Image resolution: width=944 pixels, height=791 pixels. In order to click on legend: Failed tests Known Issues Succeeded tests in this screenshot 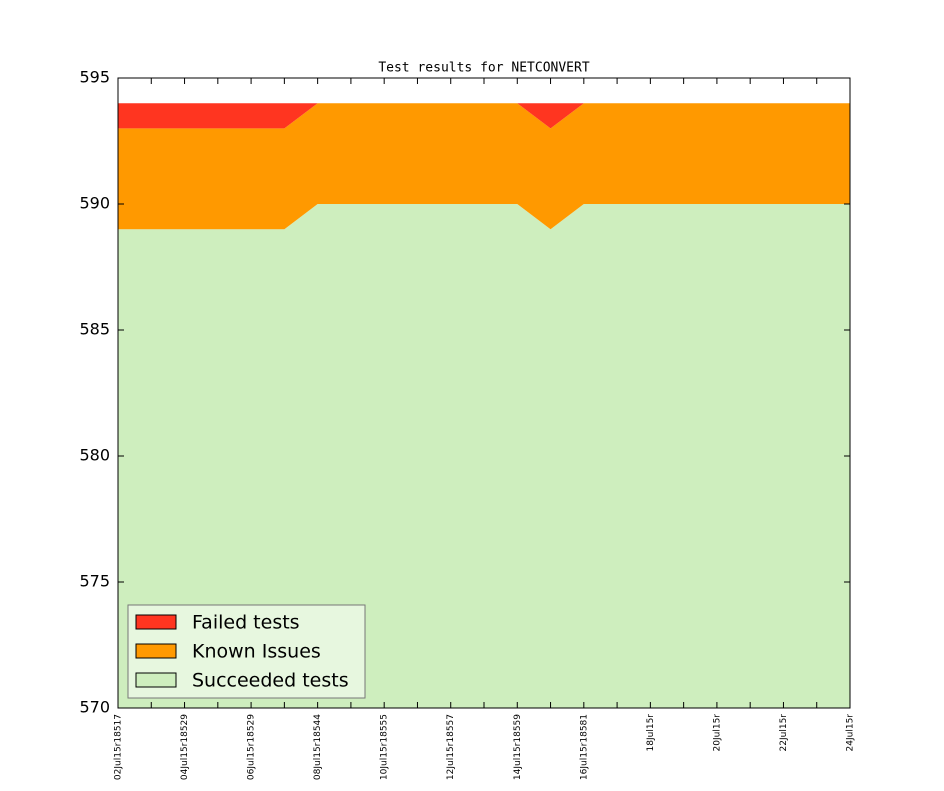, I will do `click(246, 651)`.